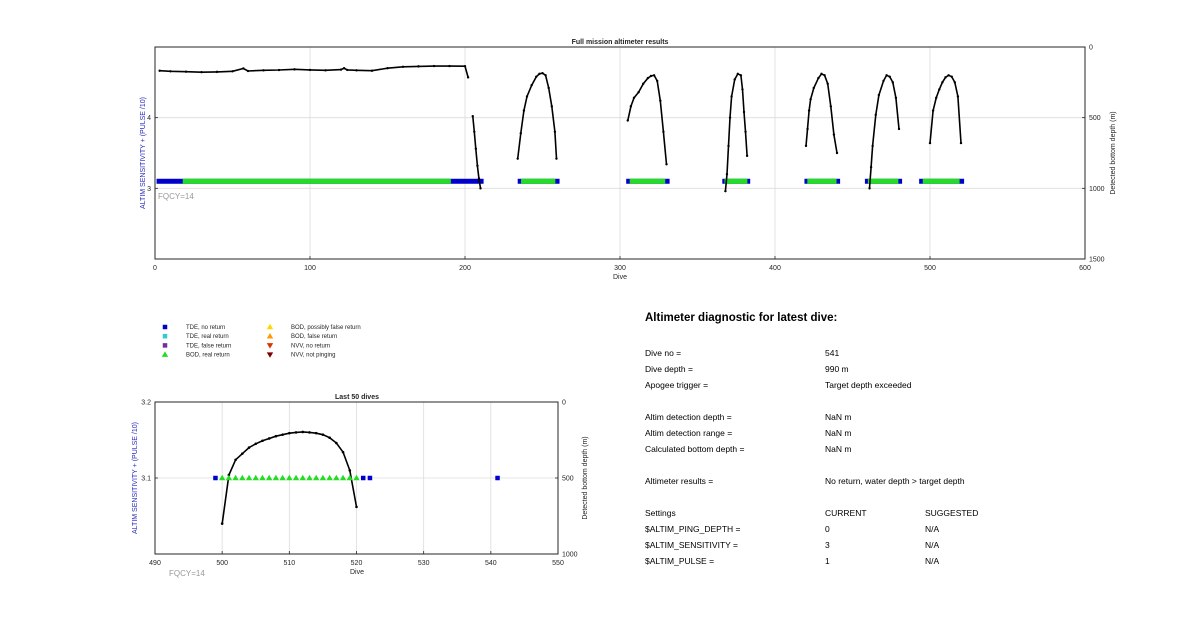 The width and height of the screenshot is (1200, 622). I want to click on x-tick-label: 520, so click(357, 563).